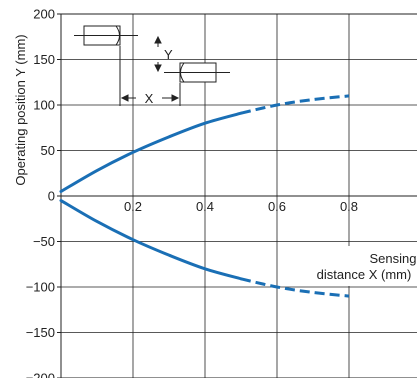 The width and height of the screenshot is (417, 378). Describe the element at coordinates (364, 274) in the screenshot. I see `x-axis-label-line2: distance X (mm)` at that location.